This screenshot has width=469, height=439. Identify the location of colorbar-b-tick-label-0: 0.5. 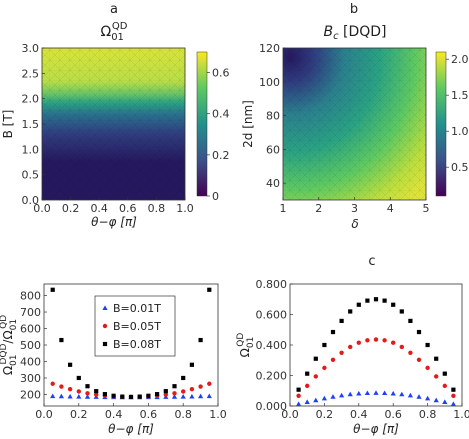
(460, 167).